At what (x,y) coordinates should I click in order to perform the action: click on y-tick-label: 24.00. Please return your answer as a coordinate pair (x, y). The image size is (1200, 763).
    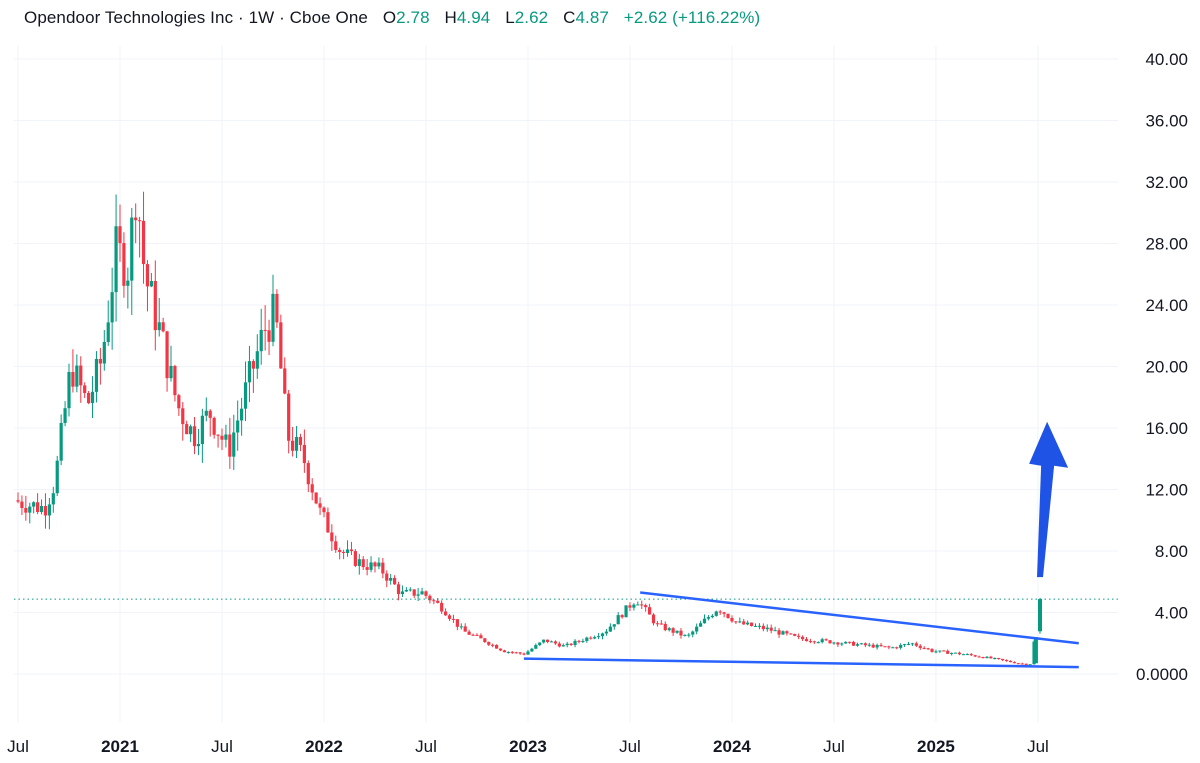
    Looking at the image, I should click on (1166, 305).